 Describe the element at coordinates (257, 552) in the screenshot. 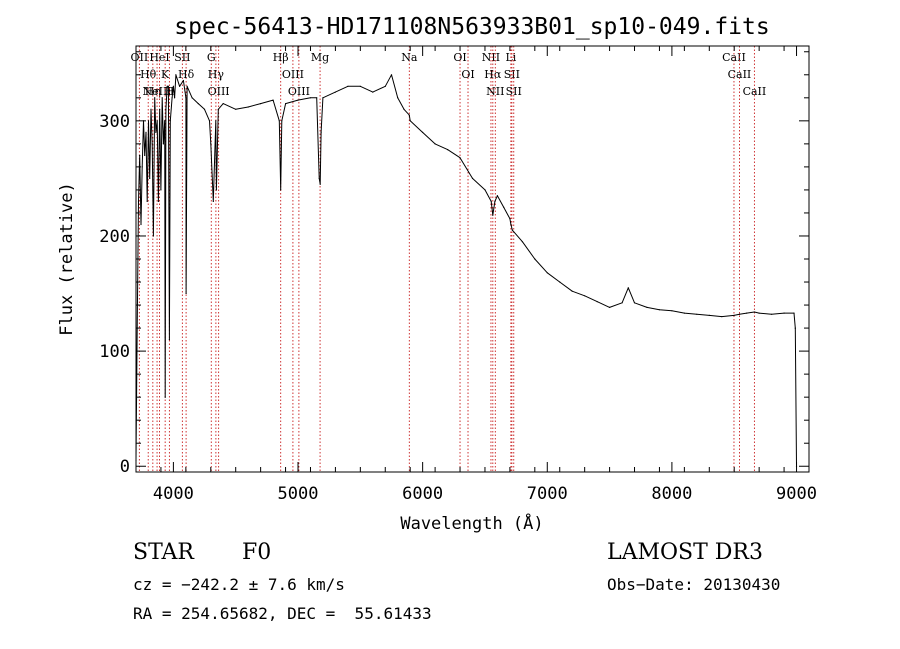

I see `object-subclass: F0` at that location.